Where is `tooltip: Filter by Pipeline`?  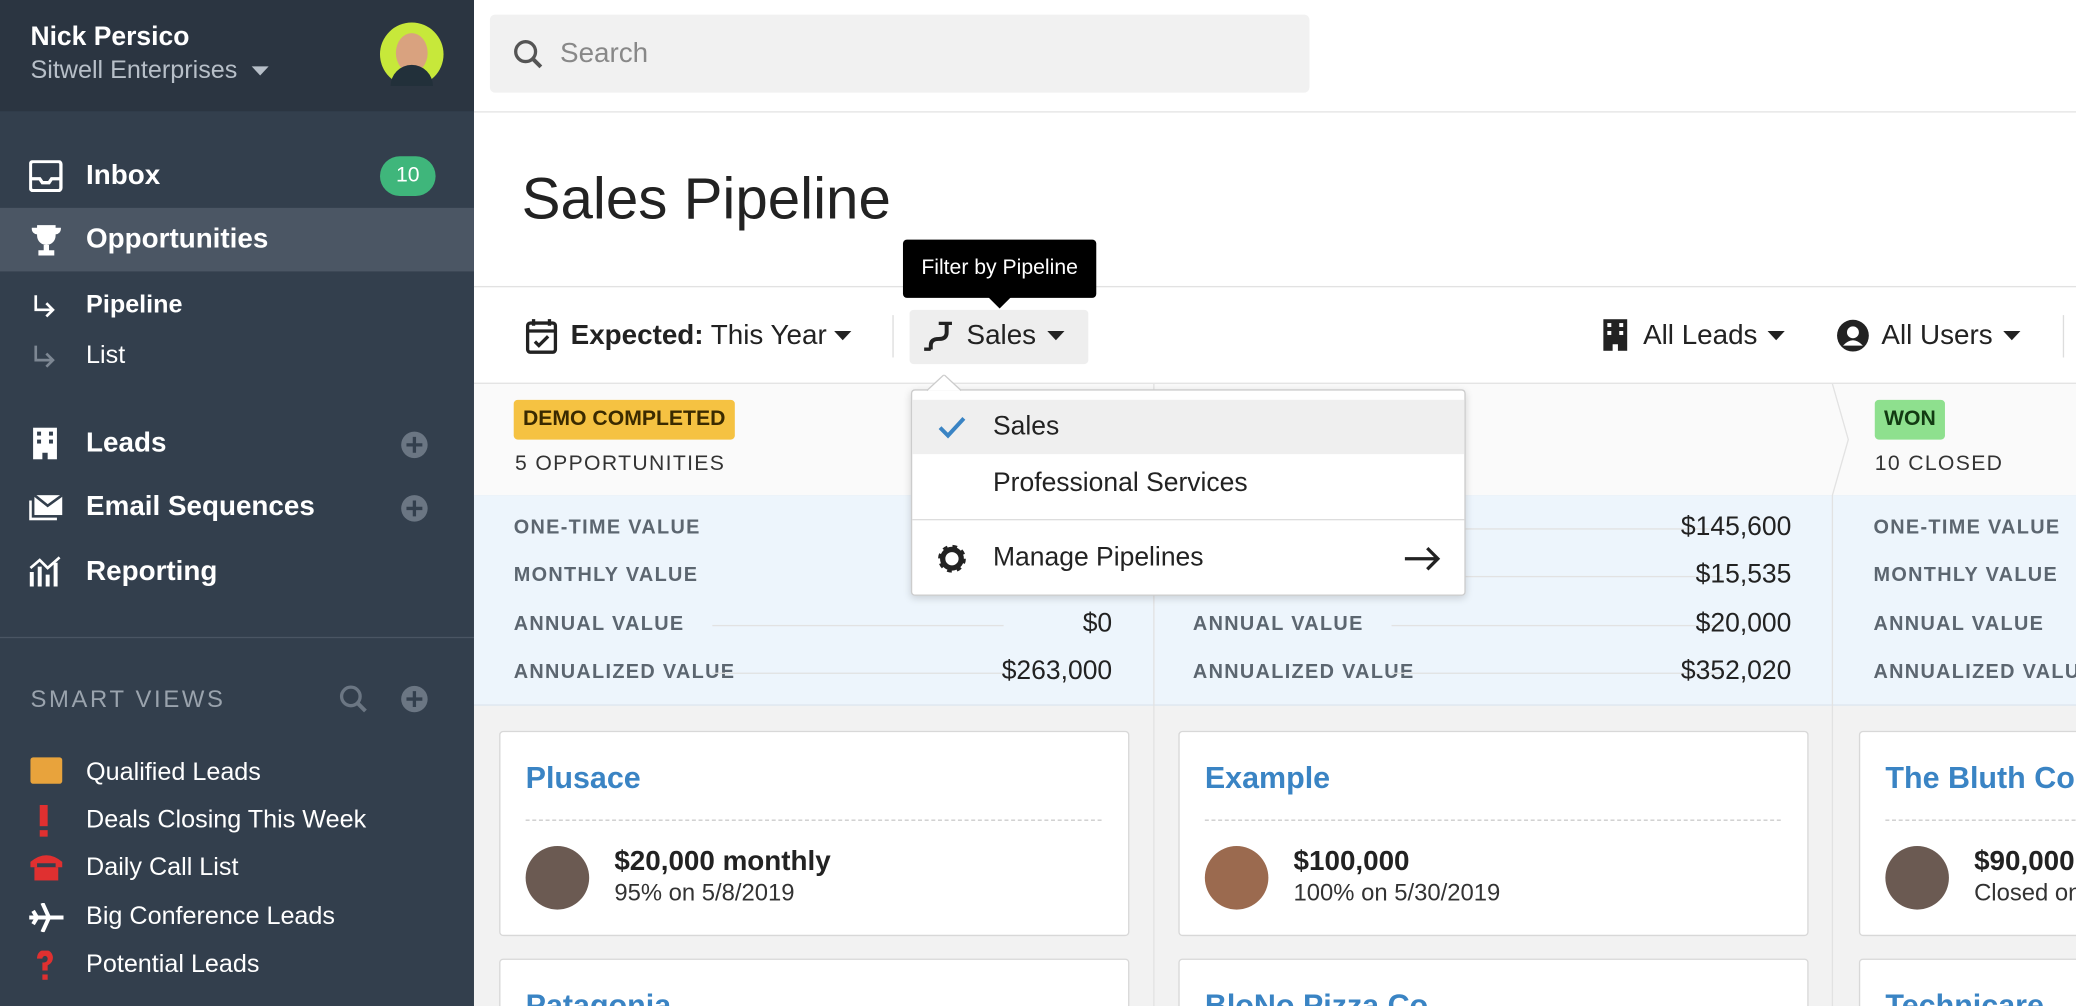
tooltip: Filter by Pipeline is located at coordinates (999, 268).